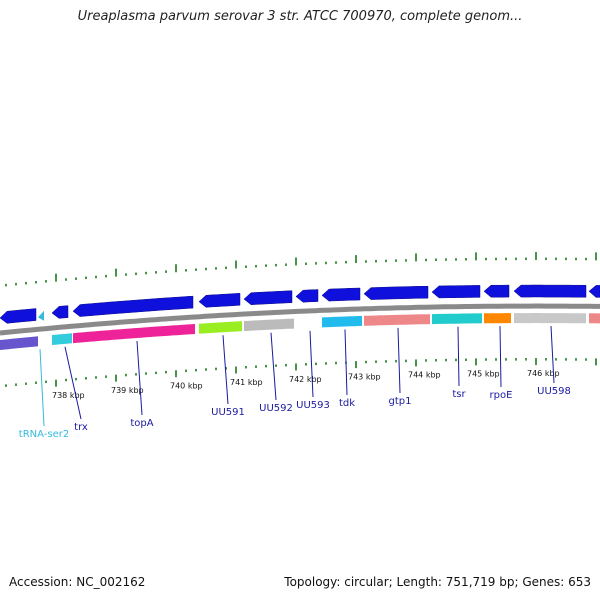 Image resolution: width=600 pixels, height=600 pixels. I want to click on kbp-label: 739 kbp, so click(127, 390).